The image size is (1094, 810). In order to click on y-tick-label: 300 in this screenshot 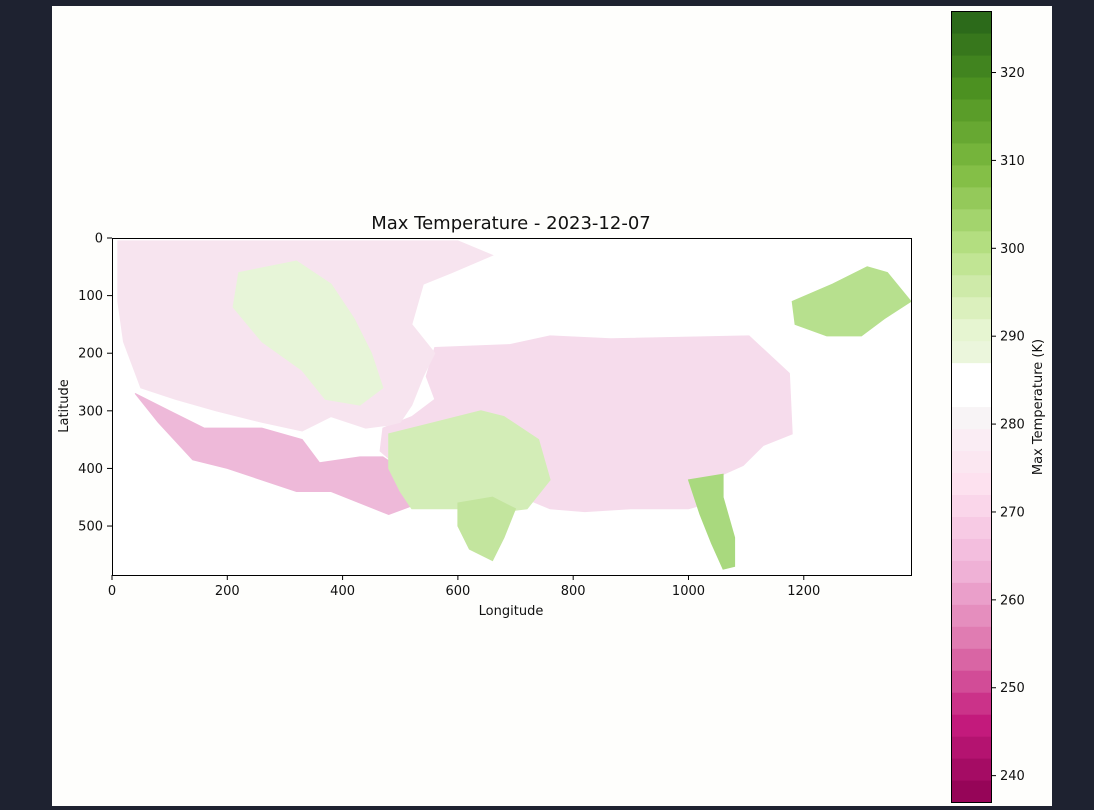, I will do `click(90, 411)`.